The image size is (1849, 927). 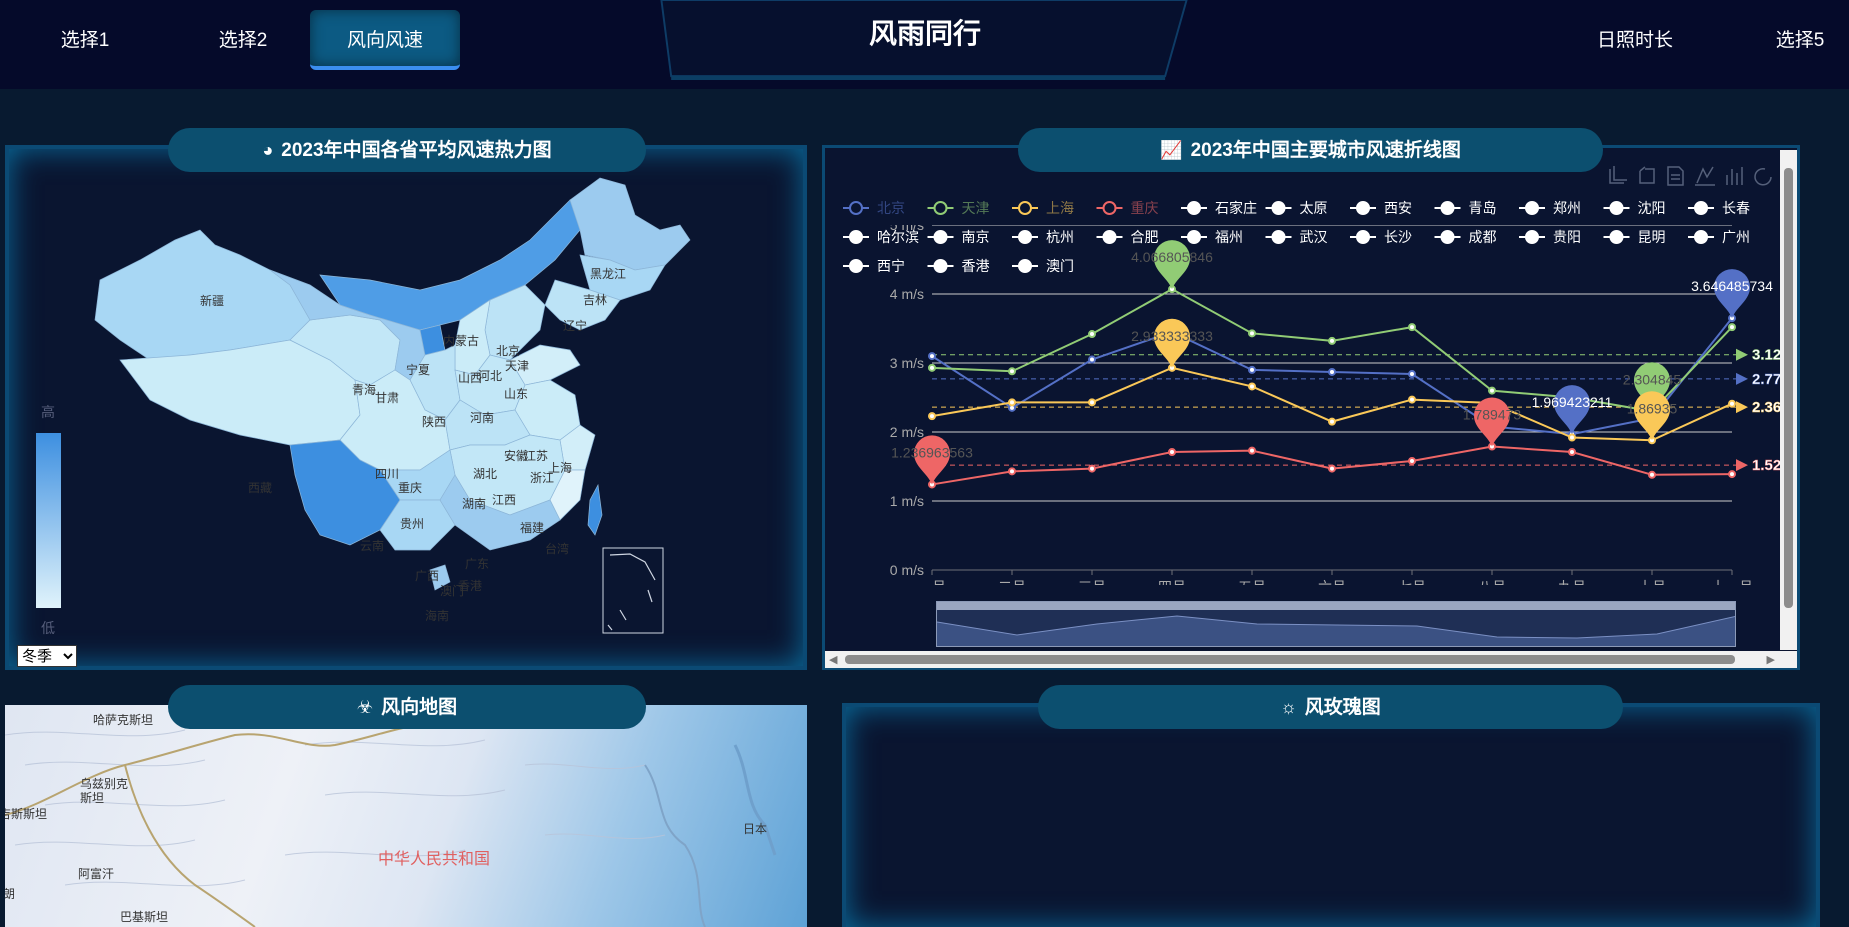 I want to click on province-guangdong, so click(x=500, y=512).